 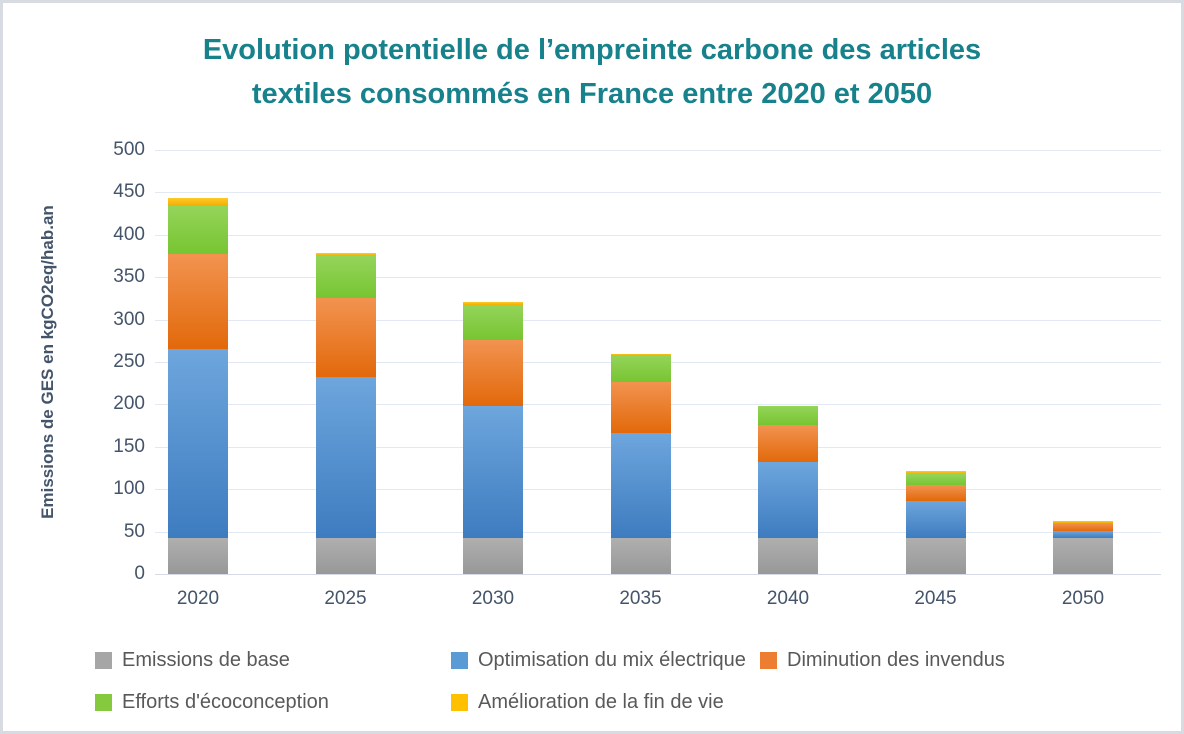 I want to click on legend-item-1: Optimisation du mix électrique, so click(x=598, y=660).